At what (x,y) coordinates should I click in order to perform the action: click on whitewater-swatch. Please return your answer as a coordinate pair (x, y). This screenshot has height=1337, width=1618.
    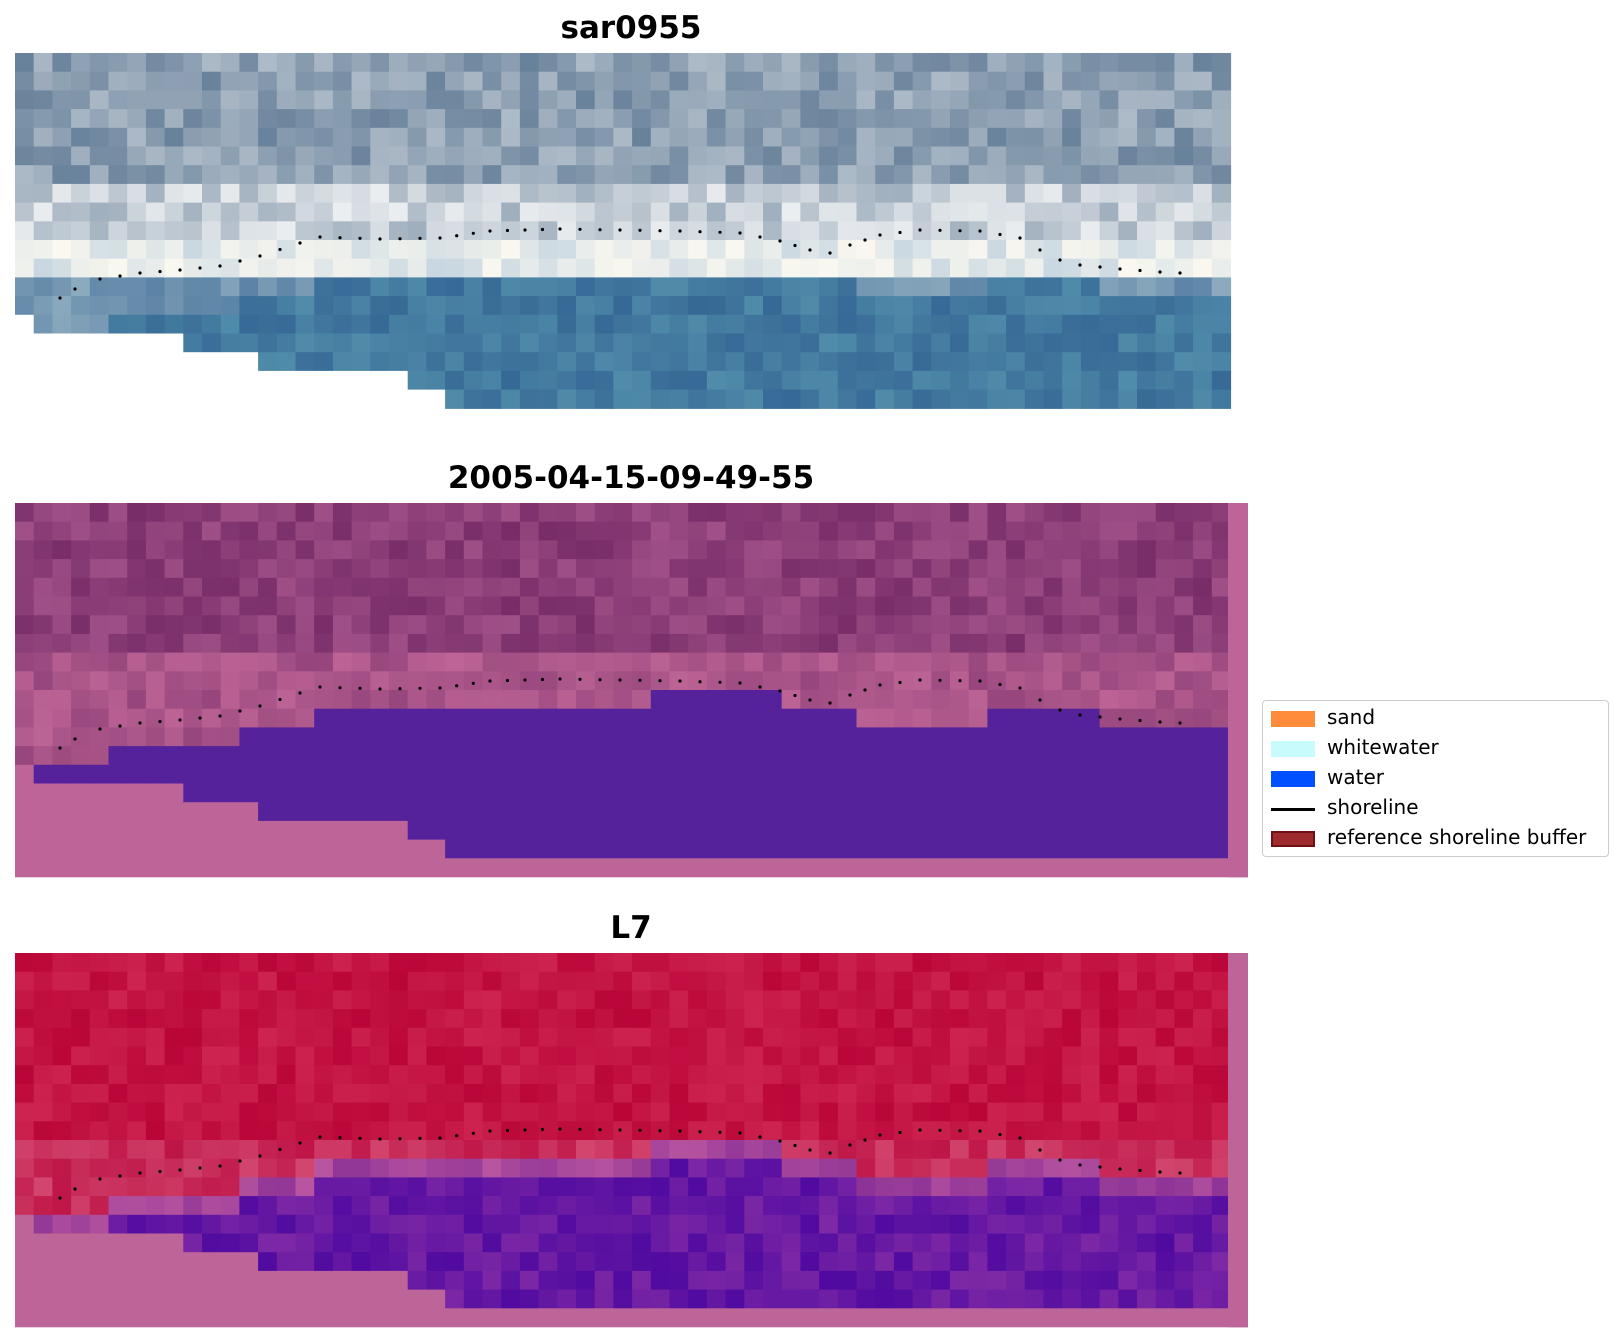
    Looking at the image, I should click on (1293, 749).